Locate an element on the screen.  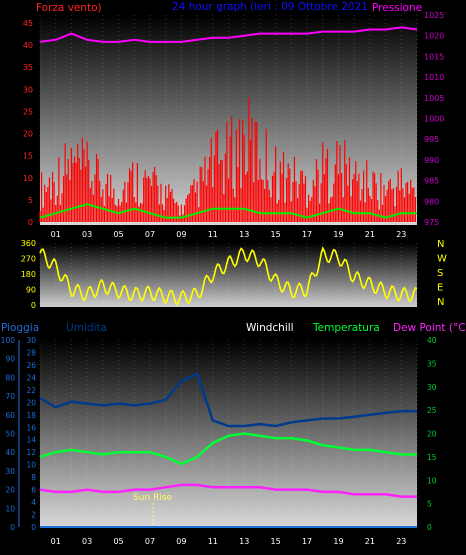
wind-tick-label: 40 is located at coordinates (28, 45).